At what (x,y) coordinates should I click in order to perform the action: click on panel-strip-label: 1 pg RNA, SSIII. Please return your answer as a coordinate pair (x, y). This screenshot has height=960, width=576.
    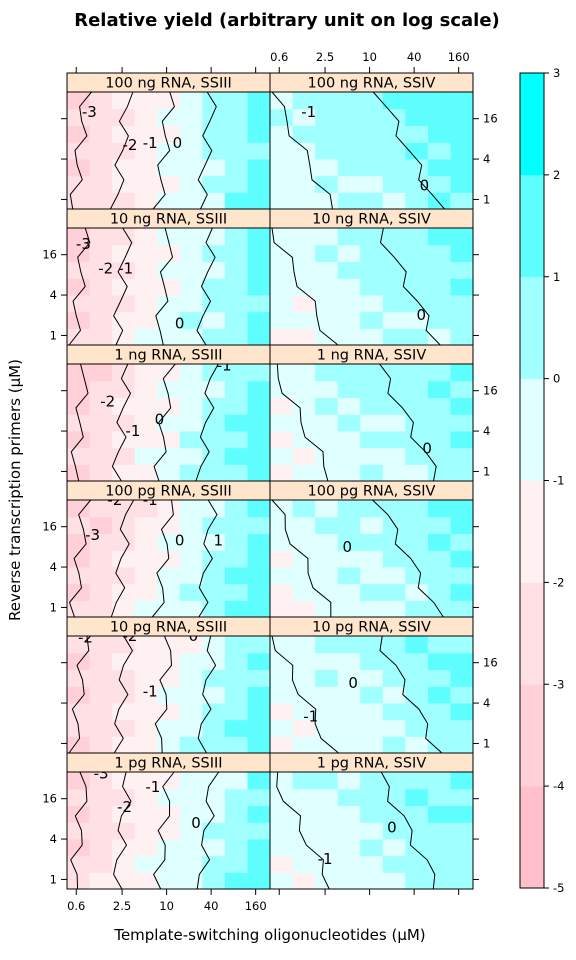
    Looking at the image, I should click on (168, 764).